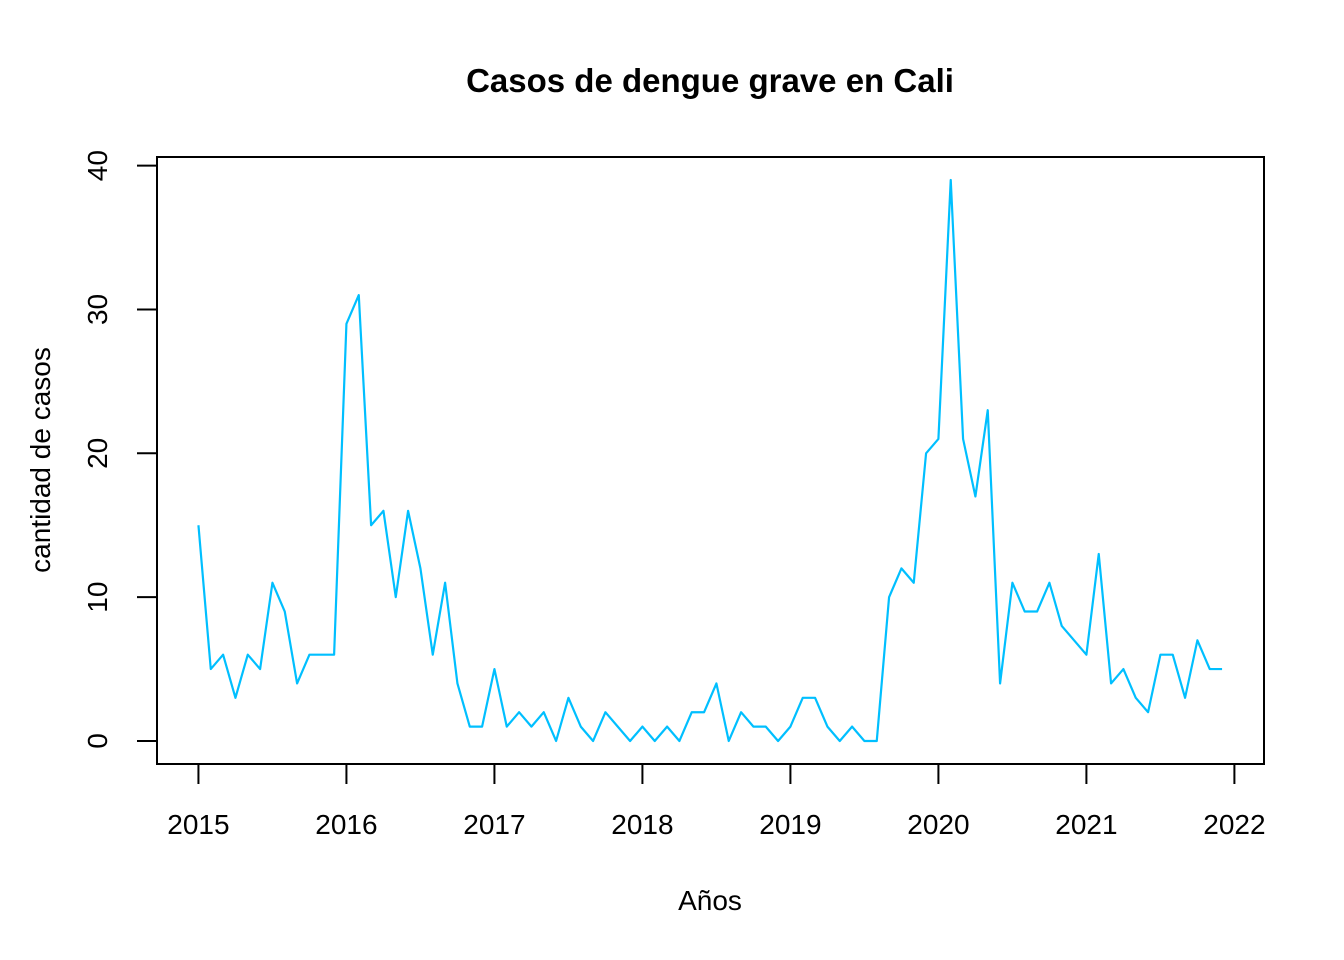 The image size is (1344, 960). Describe the element at coordinates (346, 824) in the screenshot. I see `x-tick-label: 2016` at that location.